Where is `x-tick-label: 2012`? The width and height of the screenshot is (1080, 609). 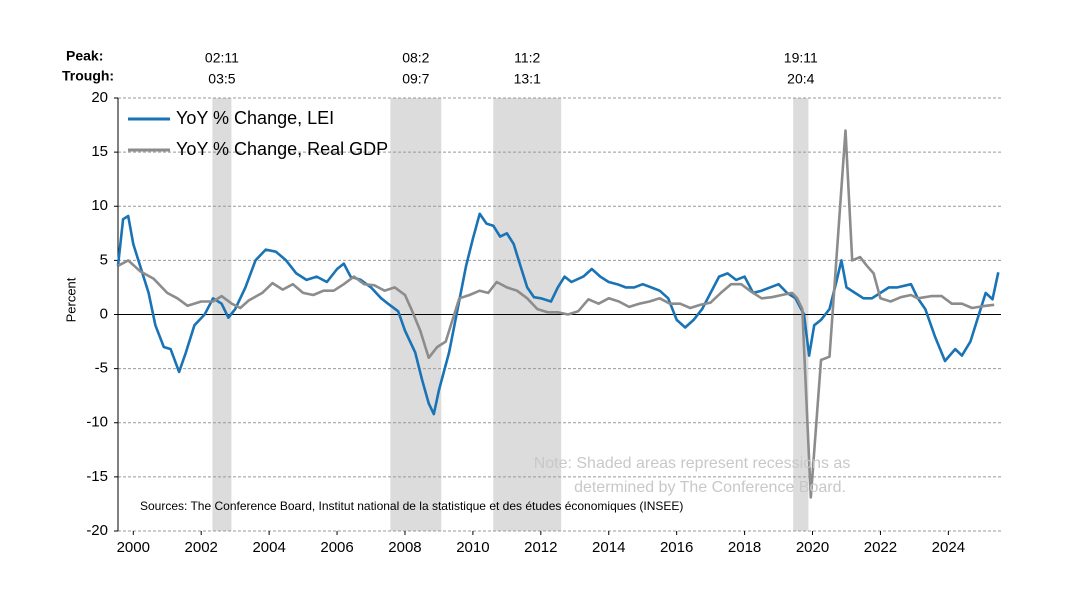 x-tick-label: 2012 is located at coordinates (540, 547).